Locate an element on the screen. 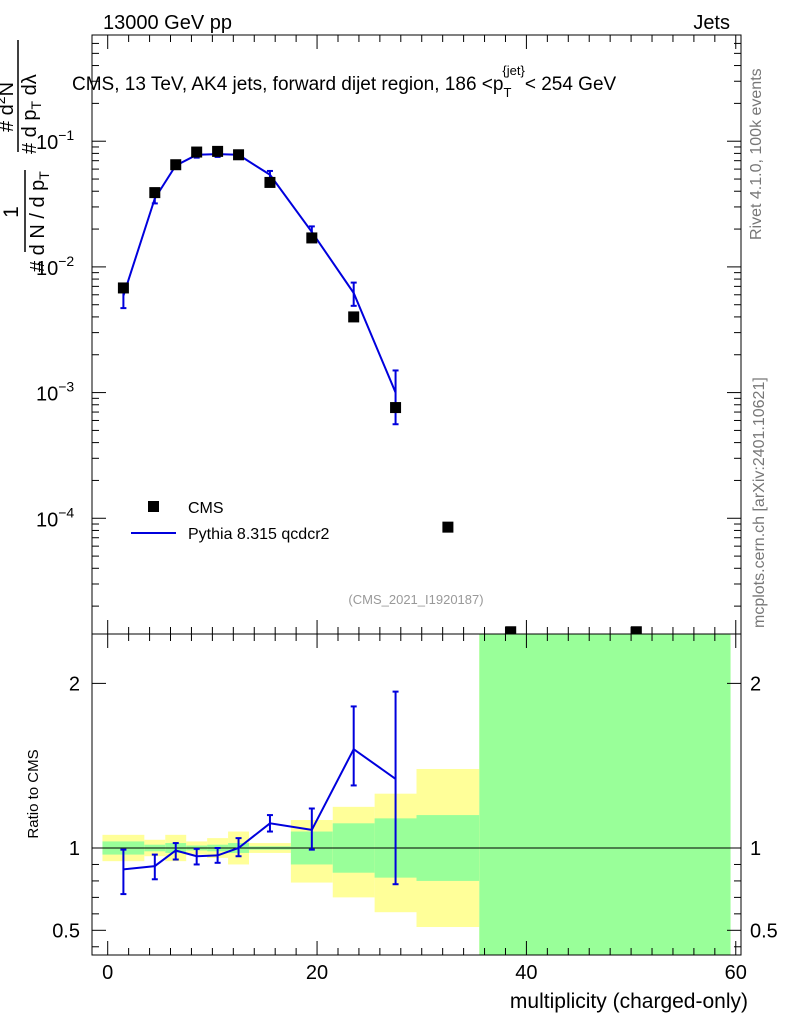 The image size is (786, 1024). legend-pythia-label: Pythia 8.315 qcdcr2 is located at coordinates (259, 534).